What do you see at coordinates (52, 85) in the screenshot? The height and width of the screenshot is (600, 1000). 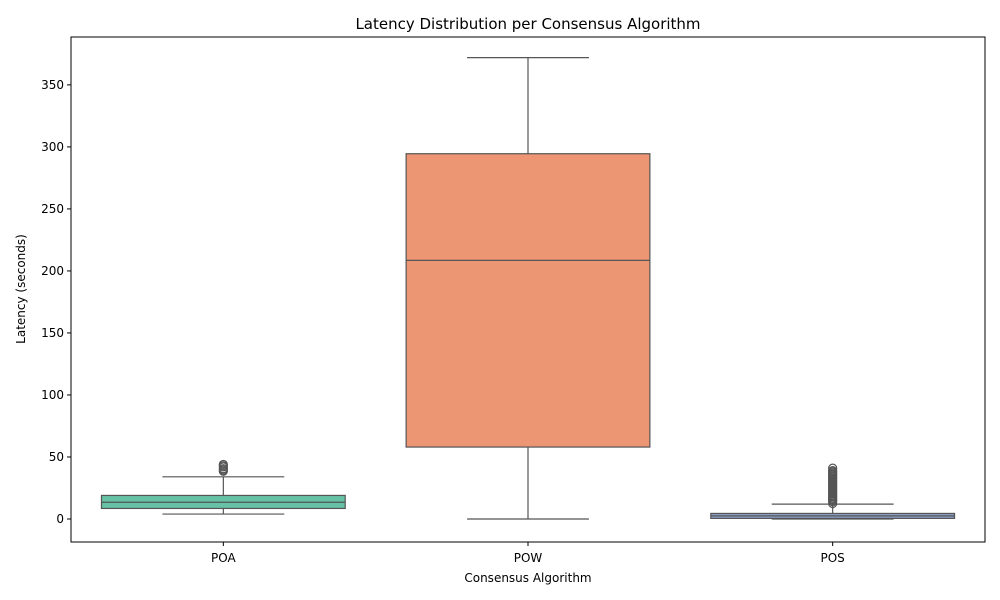 I see `y-tick-label: 350` at bounding box center [52, 85].